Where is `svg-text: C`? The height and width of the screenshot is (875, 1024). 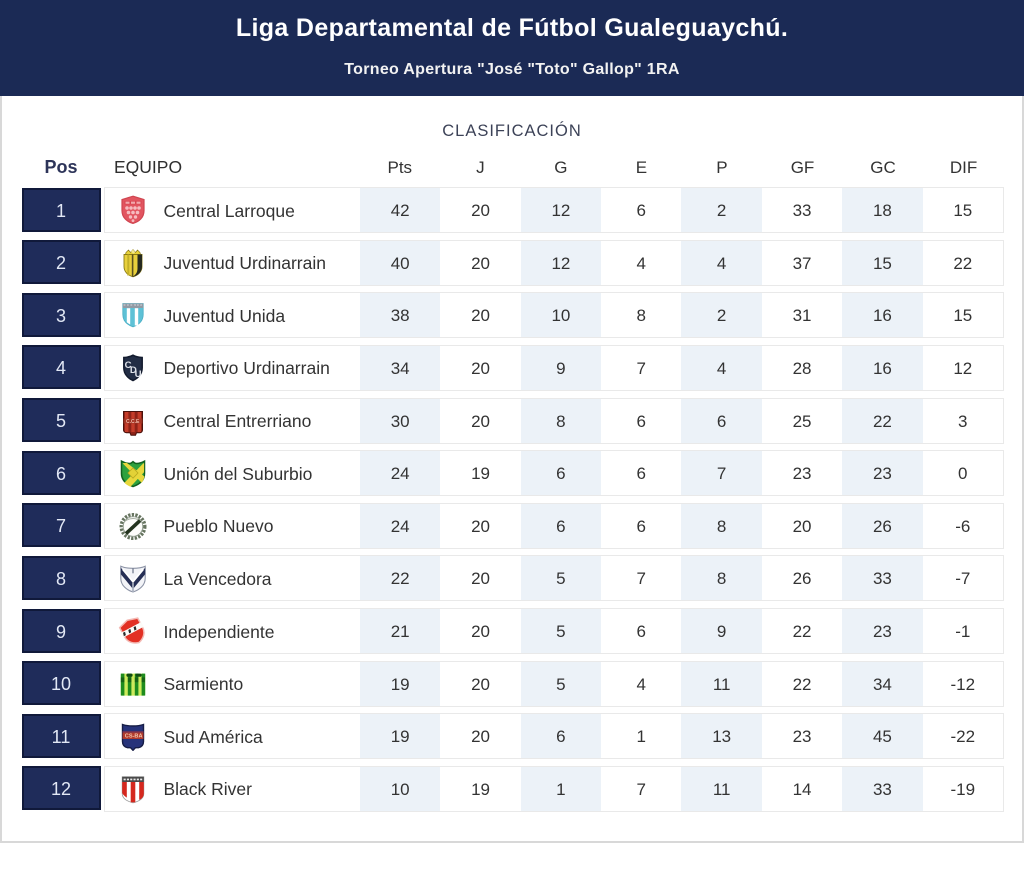
svg-text: C is located at coordinates (127, 365).